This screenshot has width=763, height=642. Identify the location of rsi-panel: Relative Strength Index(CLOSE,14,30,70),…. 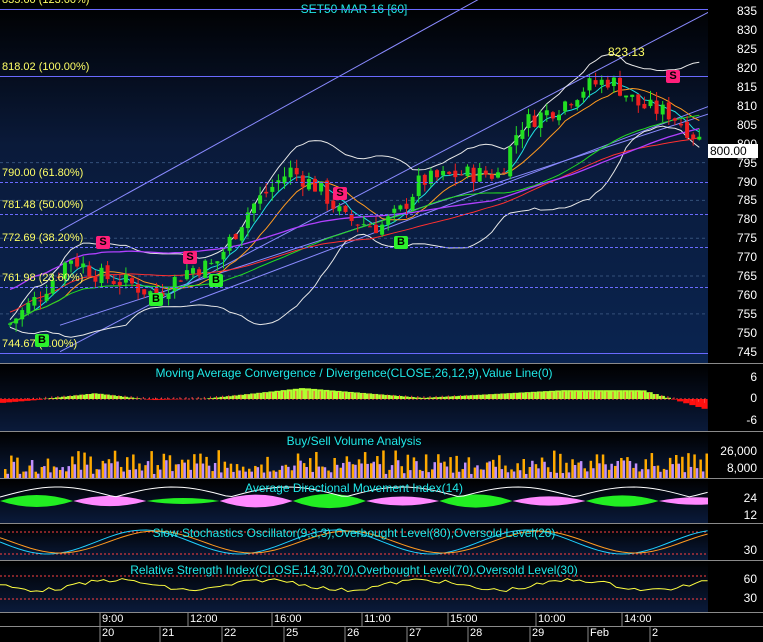
(354, 586).